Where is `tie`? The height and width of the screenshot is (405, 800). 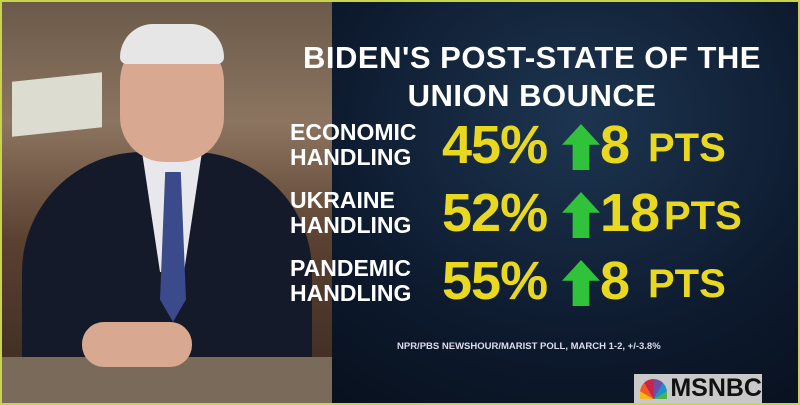 tie is located at coordinates (173, 247).